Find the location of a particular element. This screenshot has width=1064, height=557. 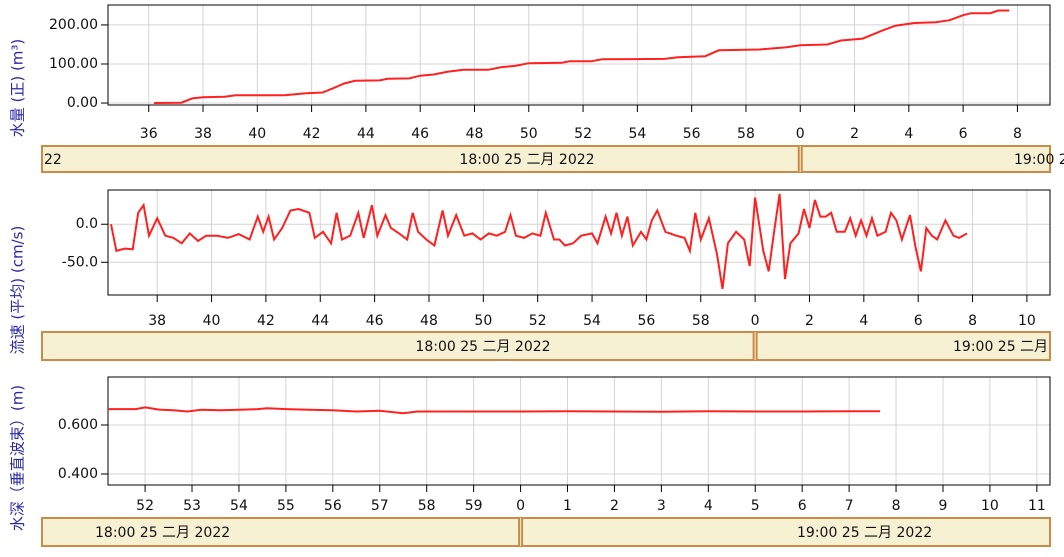

x-tick-label: 5 is located at coordinates (755, 506).